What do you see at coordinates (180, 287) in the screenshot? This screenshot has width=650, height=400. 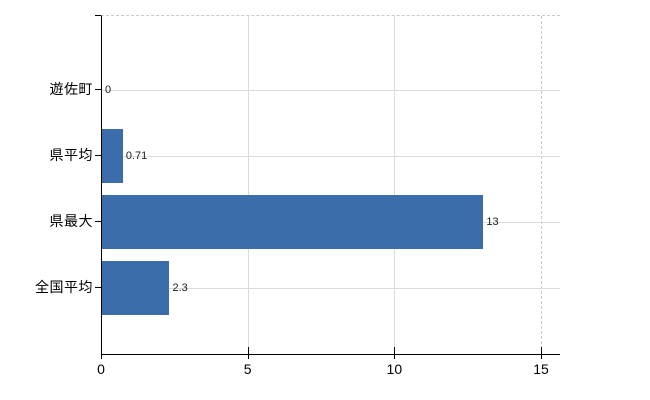 I see `value-label: 2.3` at bounding box center [180, 287].